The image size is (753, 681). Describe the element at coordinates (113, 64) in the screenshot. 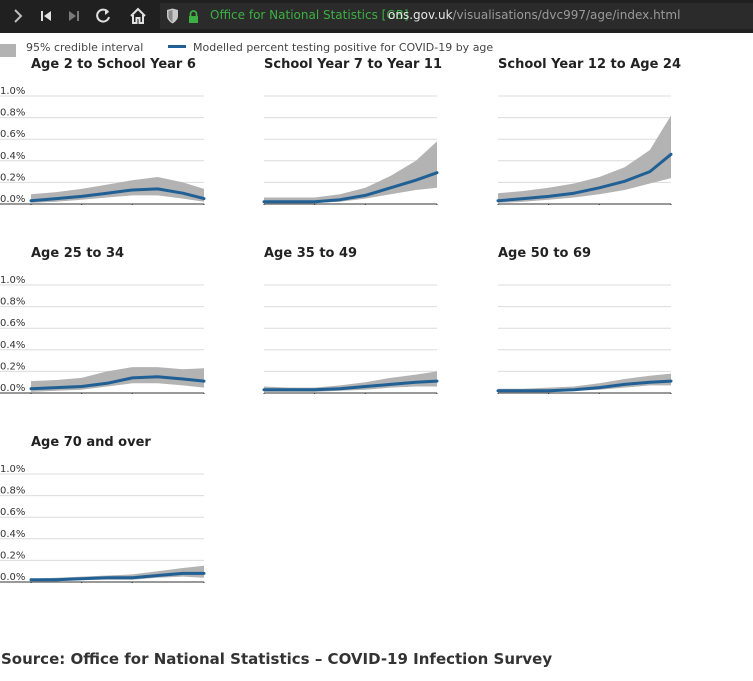

I see `chart-title: Age 2 to School Year 6` at that location.